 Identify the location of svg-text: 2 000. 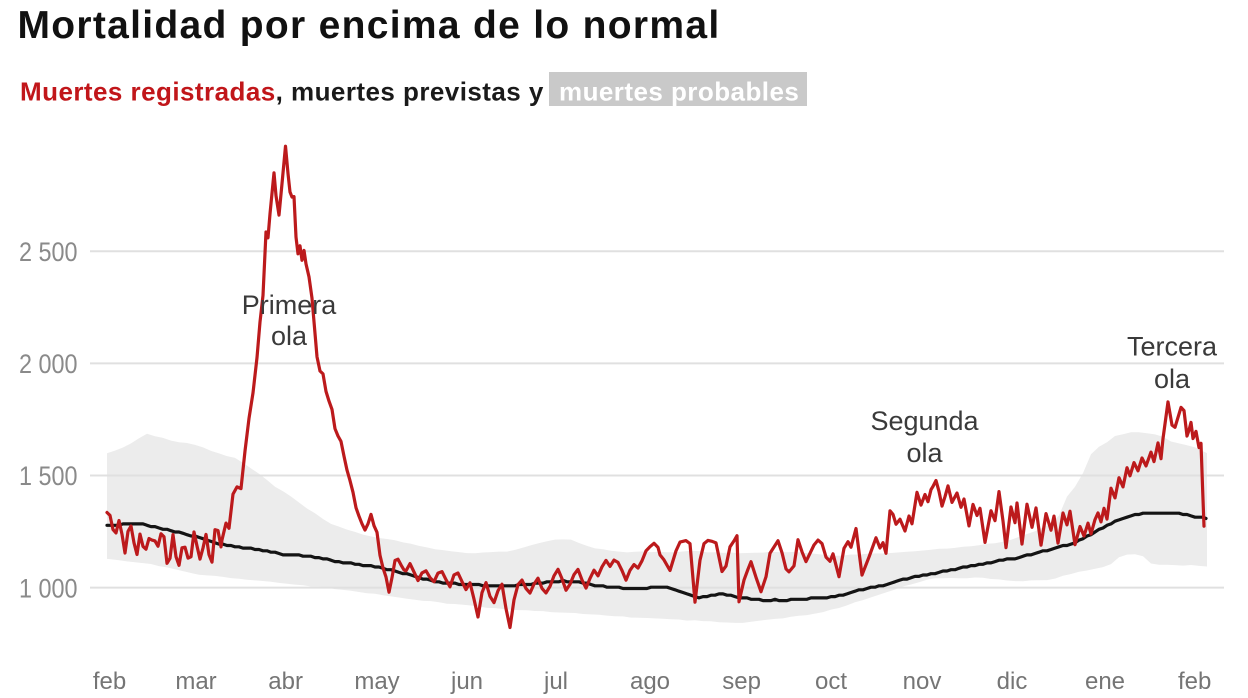
(48, 364).